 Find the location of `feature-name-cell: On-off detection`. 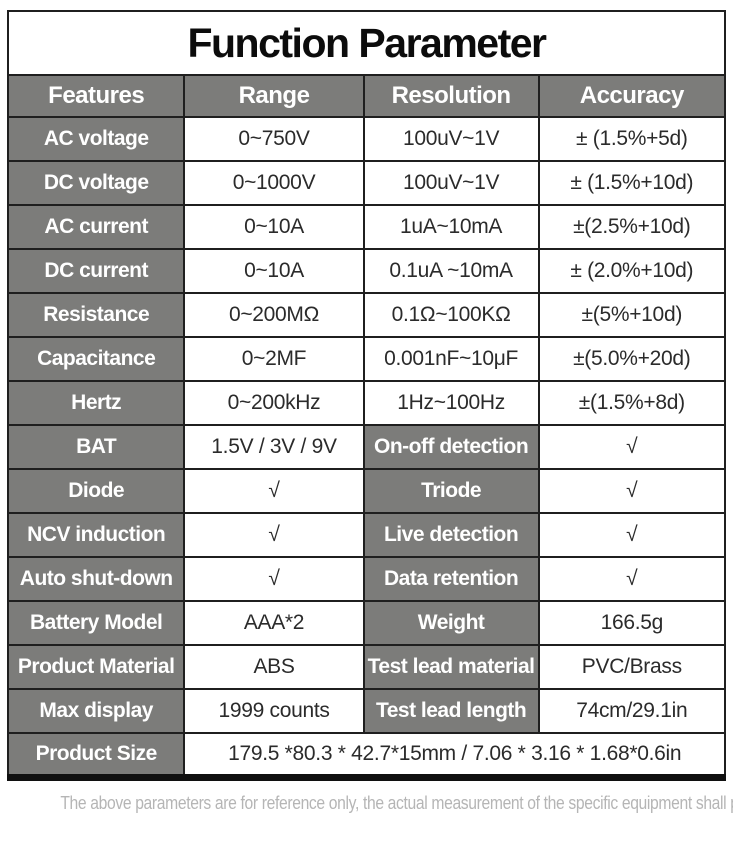

feature-name-cell: On-off detection is located at coordinates (451, 447).